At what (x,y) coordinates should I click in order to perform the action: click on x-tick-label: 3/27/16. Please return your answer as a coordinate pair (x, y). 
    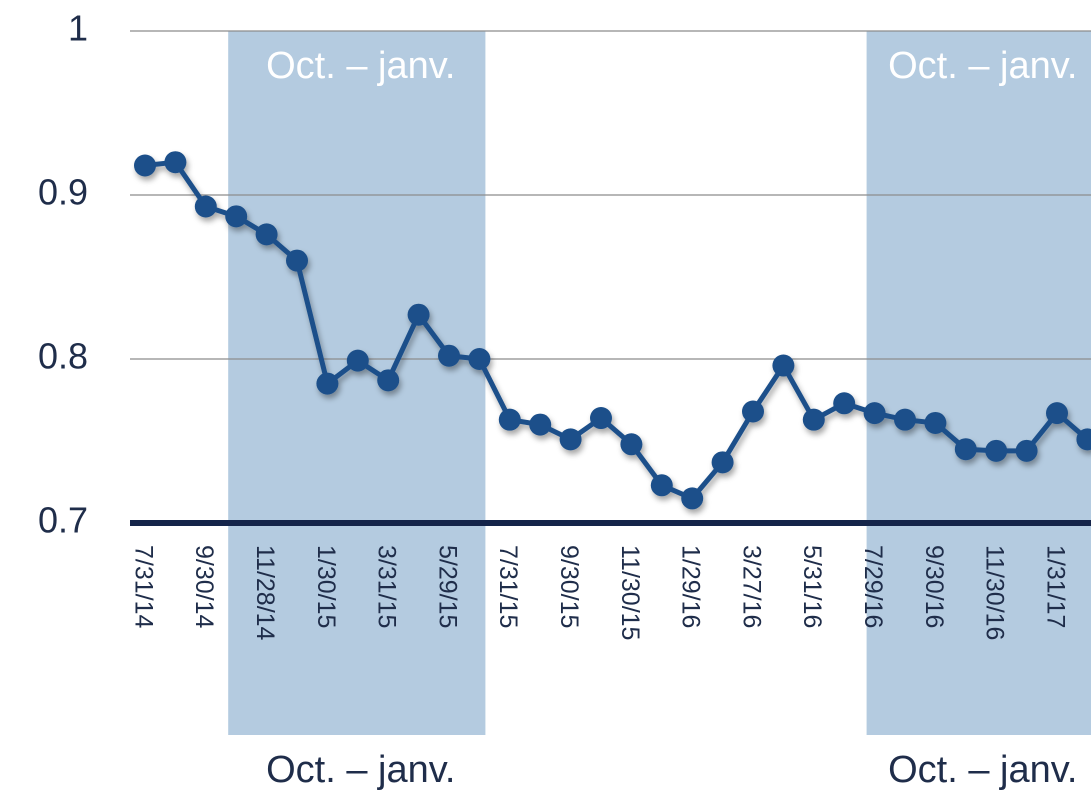
    Looking at the image, I should click on (751, 586).